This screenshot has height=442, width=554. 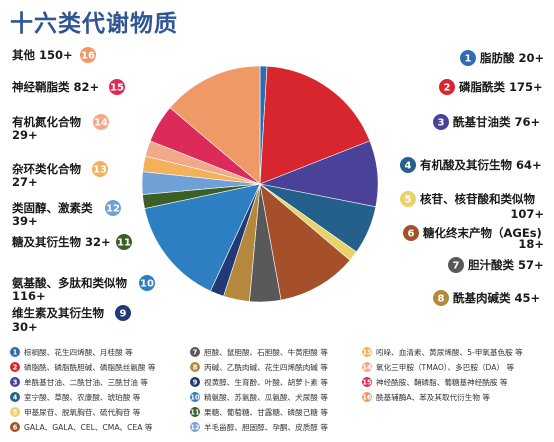 I want to click on label-badge-number-12: 12, so click(x=113, y=209).